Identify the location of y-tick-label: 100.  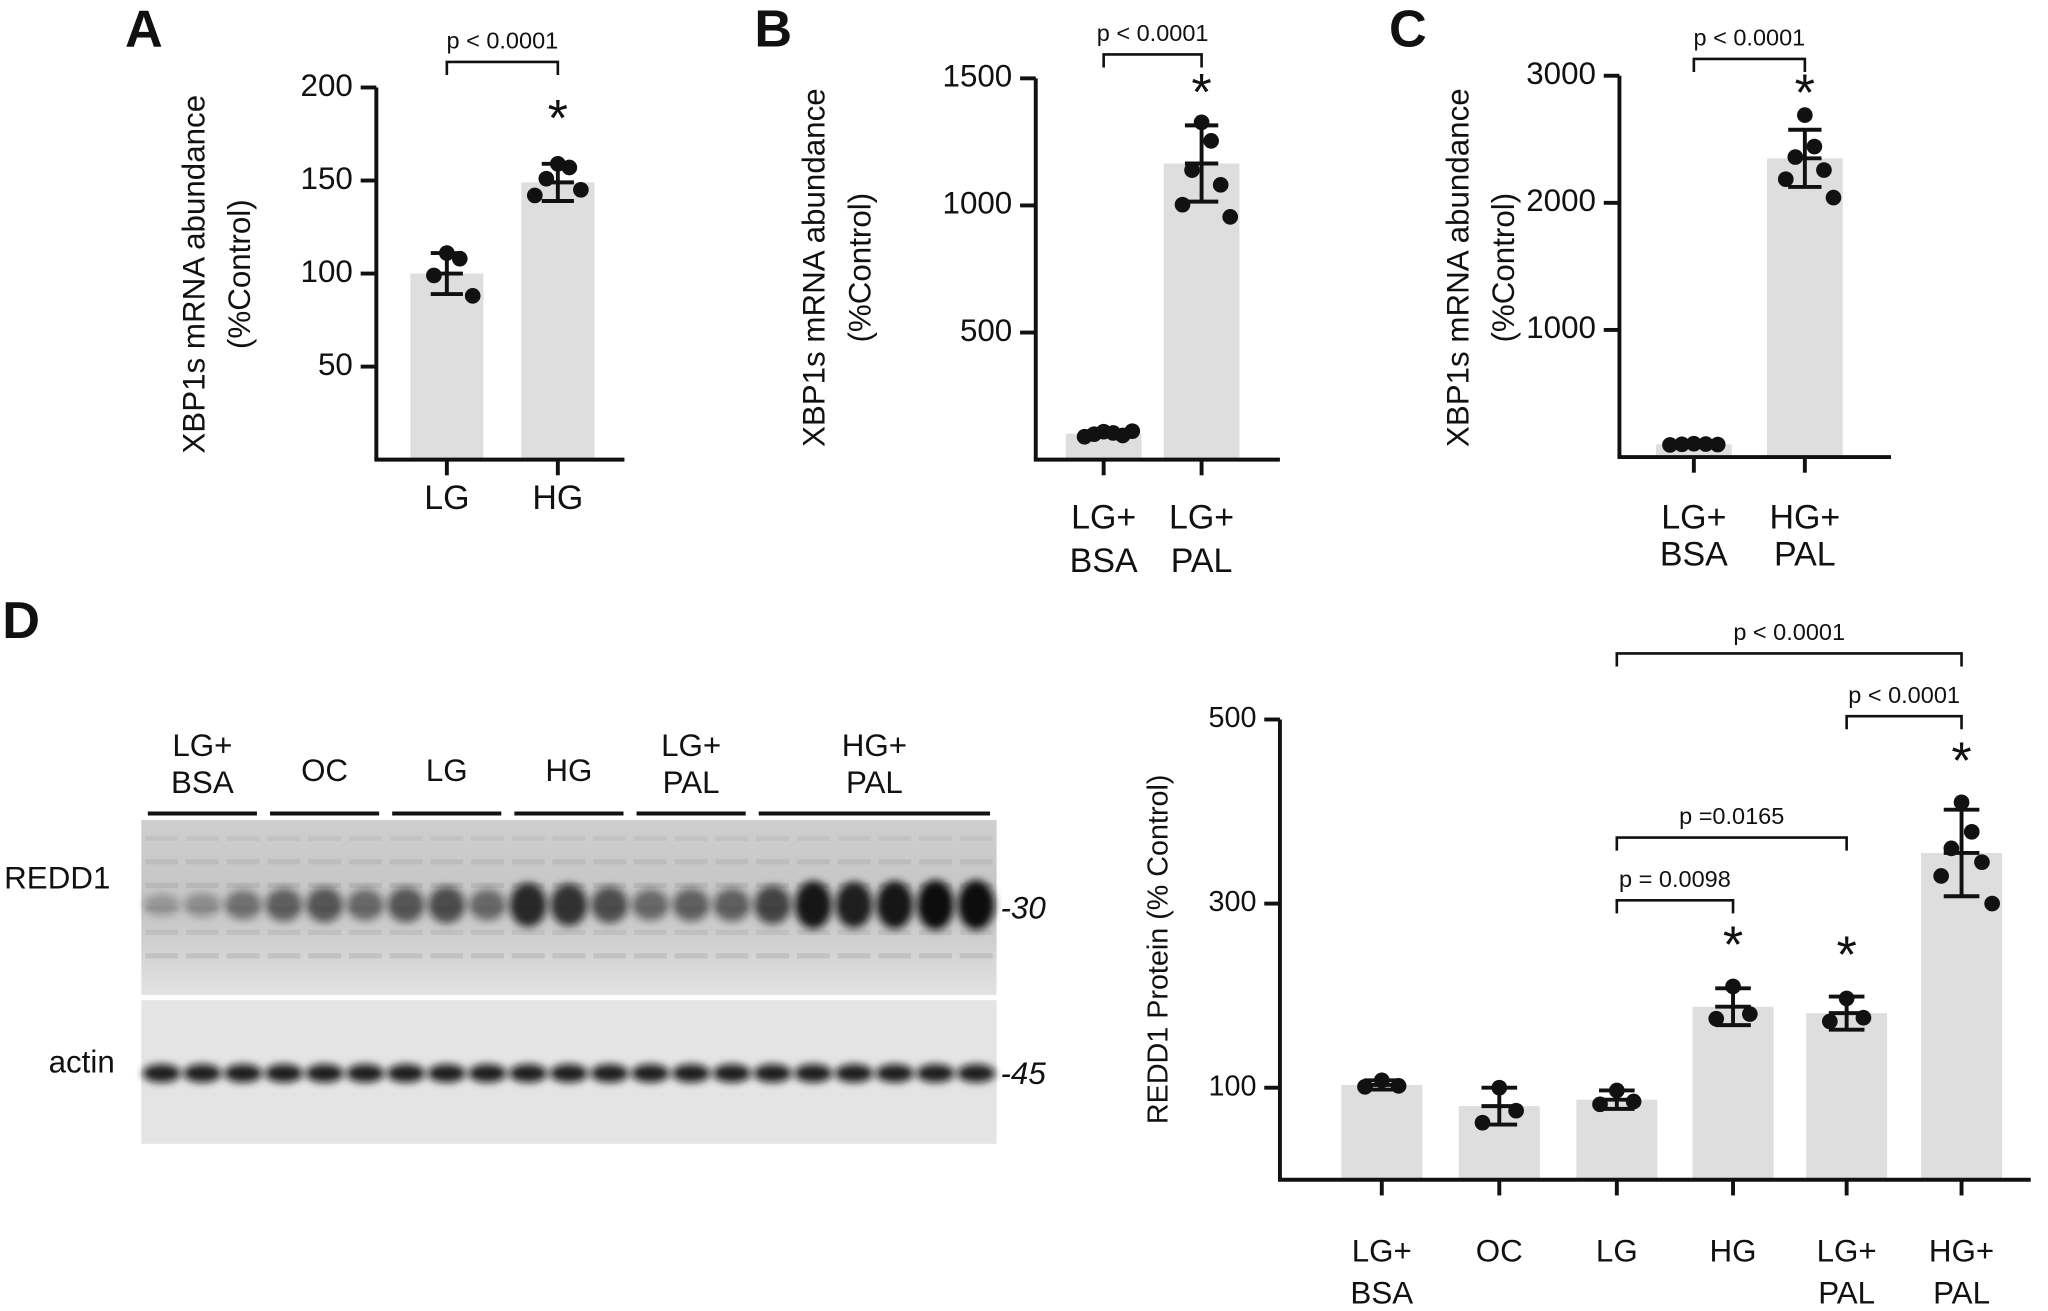
(1233, 1086).